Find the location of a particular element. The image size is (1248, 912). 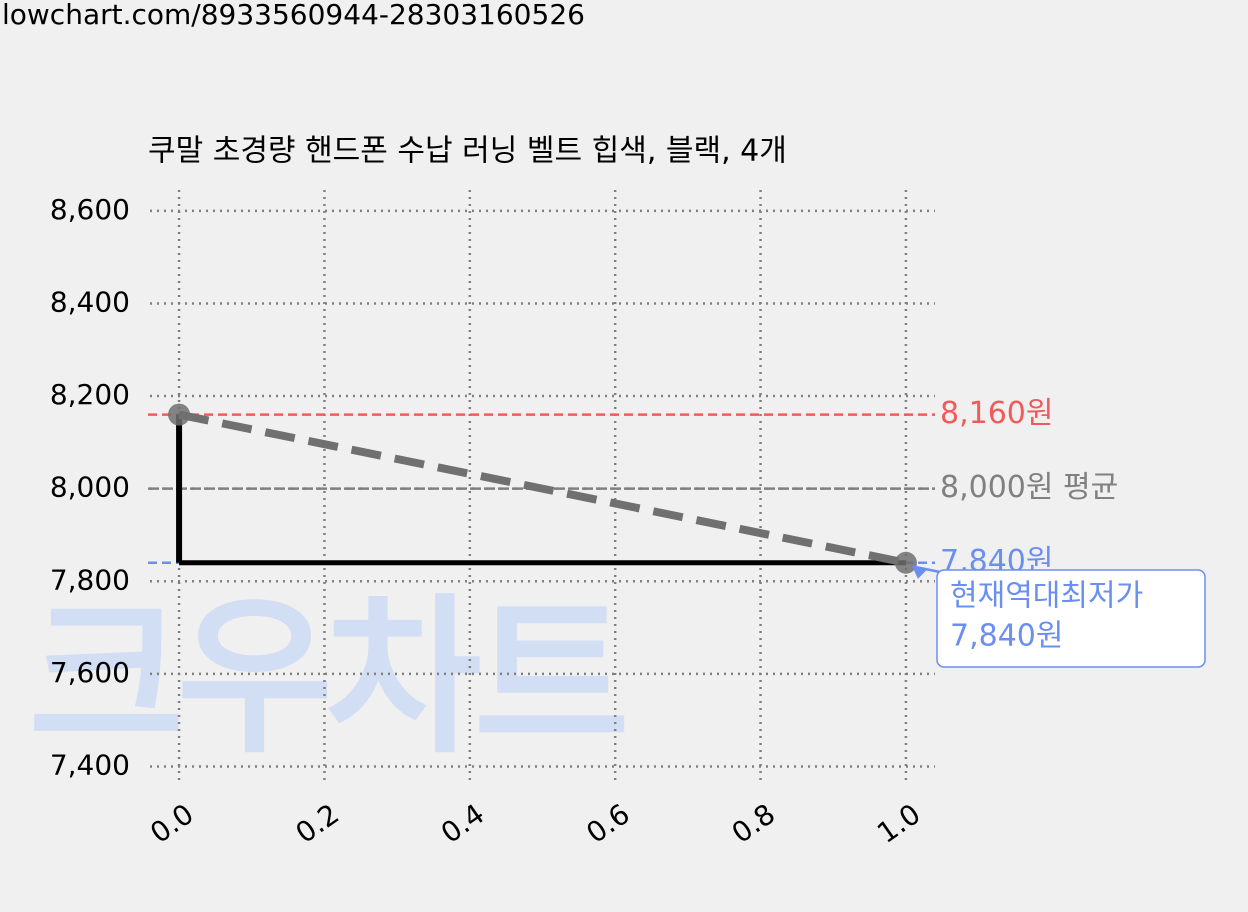

x-tick-label: 0.2 is located at coordinates (317, 823).